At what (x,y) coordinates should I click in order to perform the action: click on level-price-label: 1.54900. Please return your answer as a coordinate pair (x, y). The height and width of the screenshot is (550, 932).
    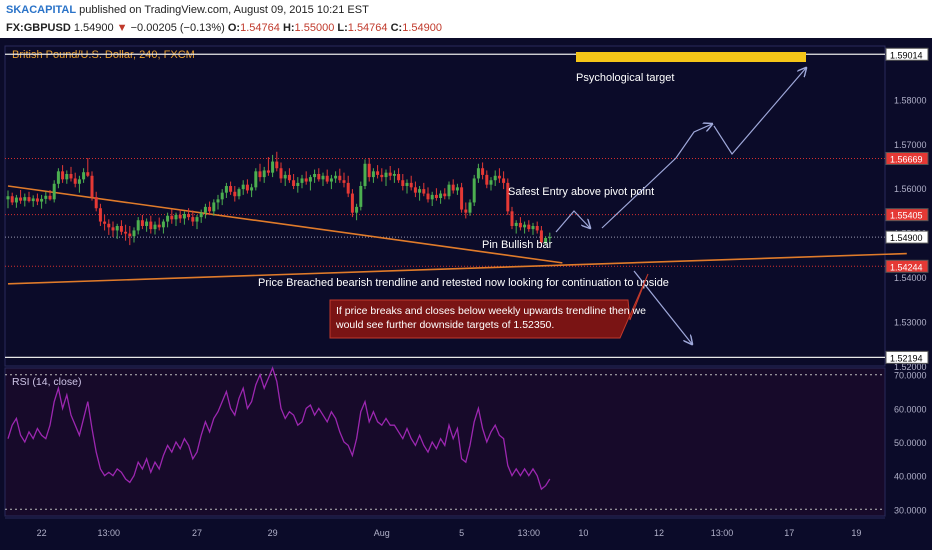
    Looking at the image, I should click on (906, 238).